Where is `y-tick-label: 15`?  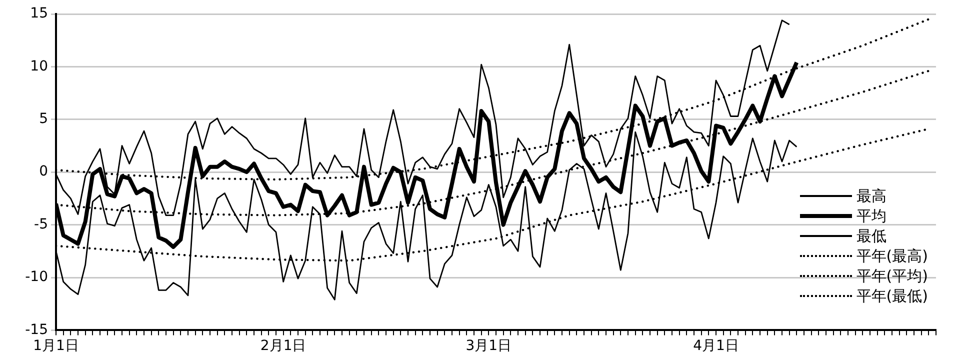
y-tick-label: 15 is located at coordinates (39, 14).